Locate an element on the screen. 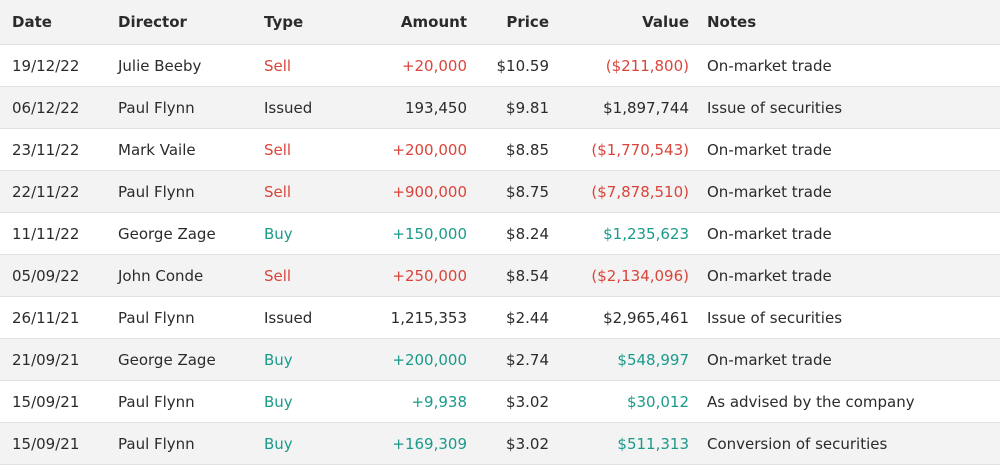 The width and height of the screenshot is (1000, 470). table-cell: $10.59 is located at coordinates (508, 65).